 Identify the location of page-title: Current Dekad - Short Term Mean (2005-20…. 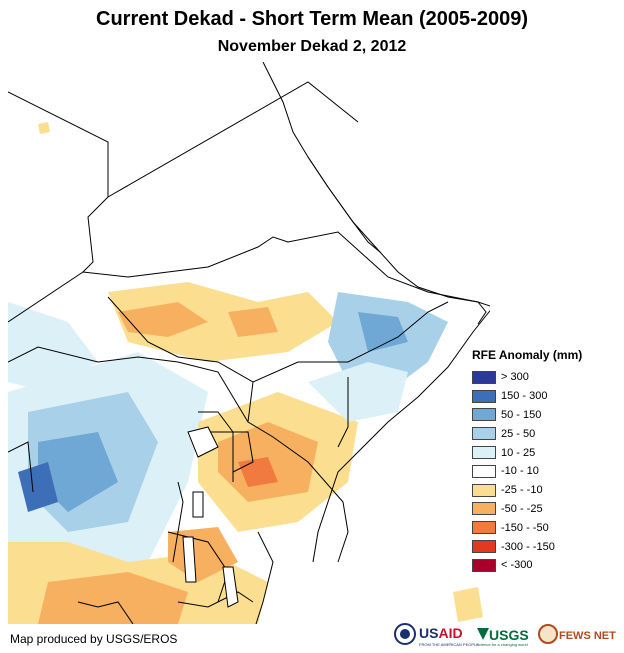
(312, 19).